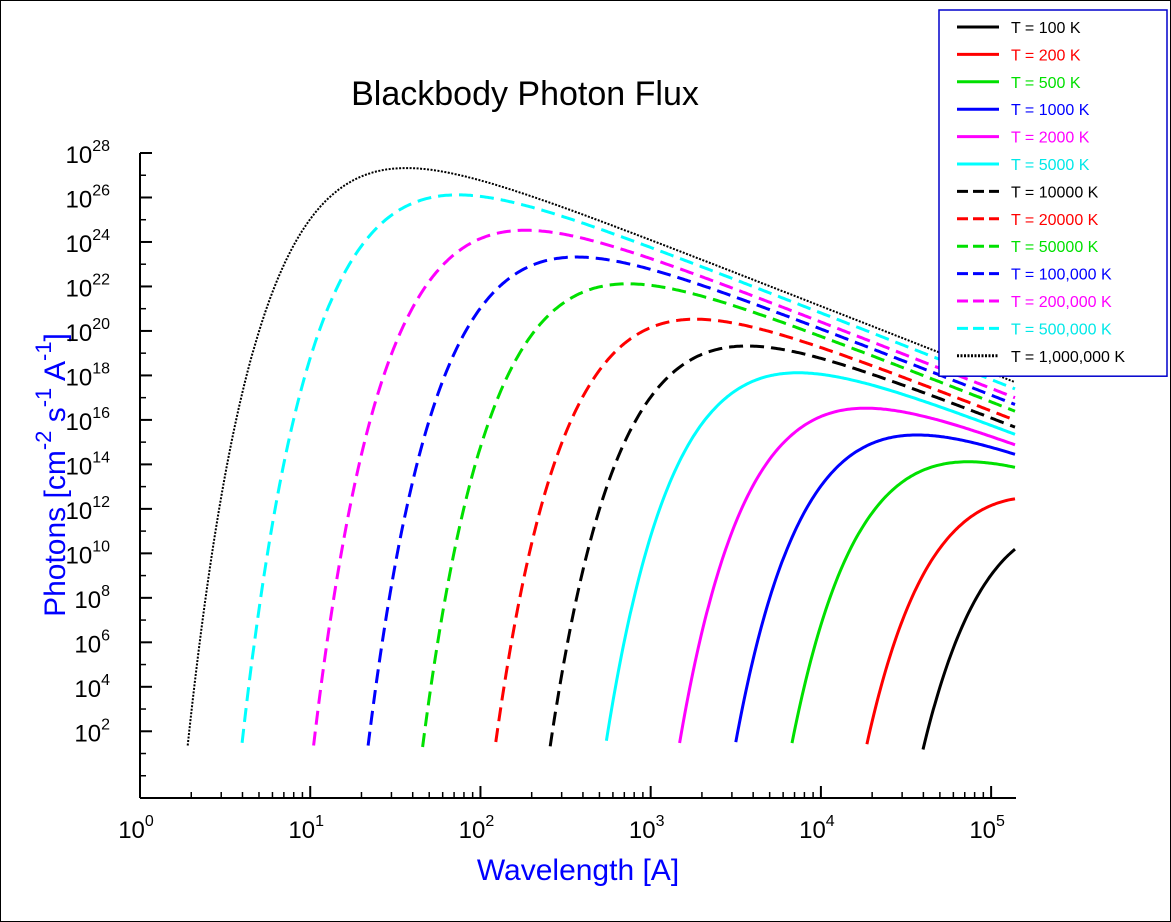 The image size is (1171, 922). Describe the element at coordinates (306, 828) in the screenshot. I see `x-tick-label: 10¹` at that location.